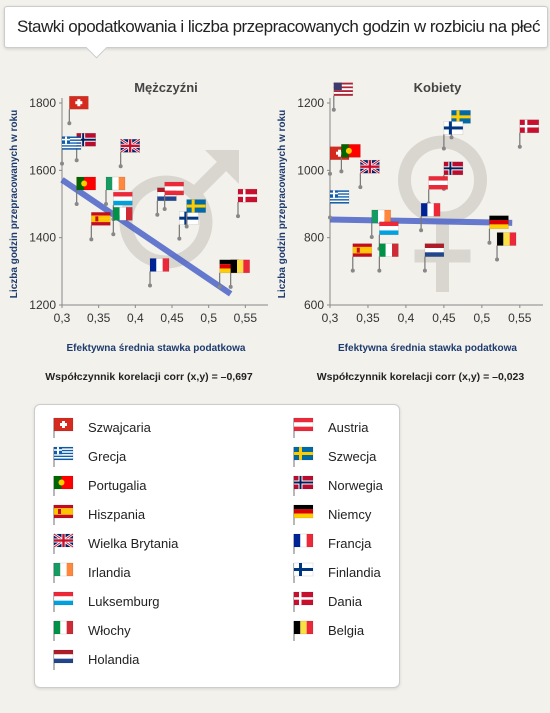  Describe the element at coordinates (117, 485) in the screenshot. I see `legend-label: Portugalia` at that location.